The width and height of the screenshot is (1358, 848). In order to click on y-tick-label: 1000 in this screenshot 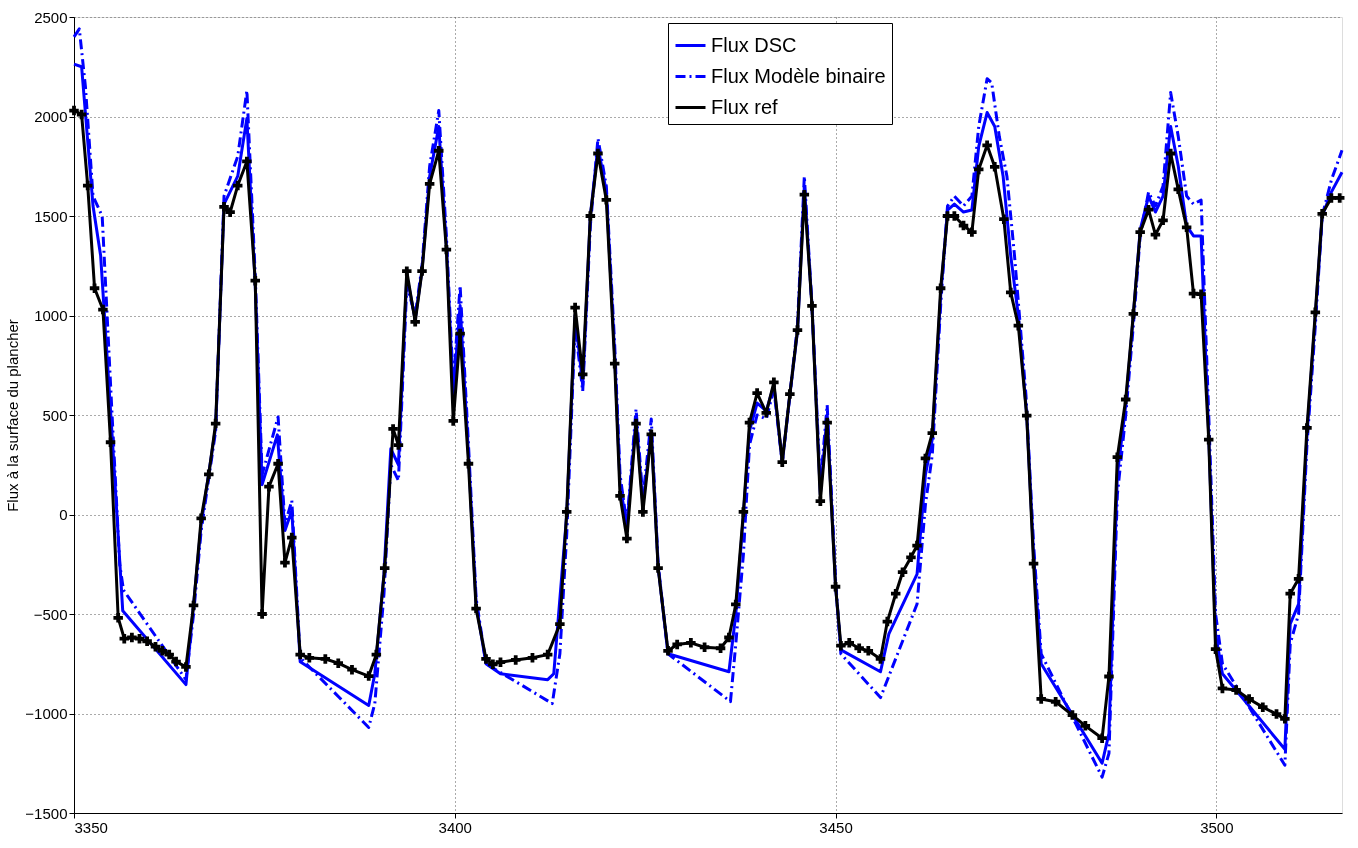, I will do `click(51, 315)`.